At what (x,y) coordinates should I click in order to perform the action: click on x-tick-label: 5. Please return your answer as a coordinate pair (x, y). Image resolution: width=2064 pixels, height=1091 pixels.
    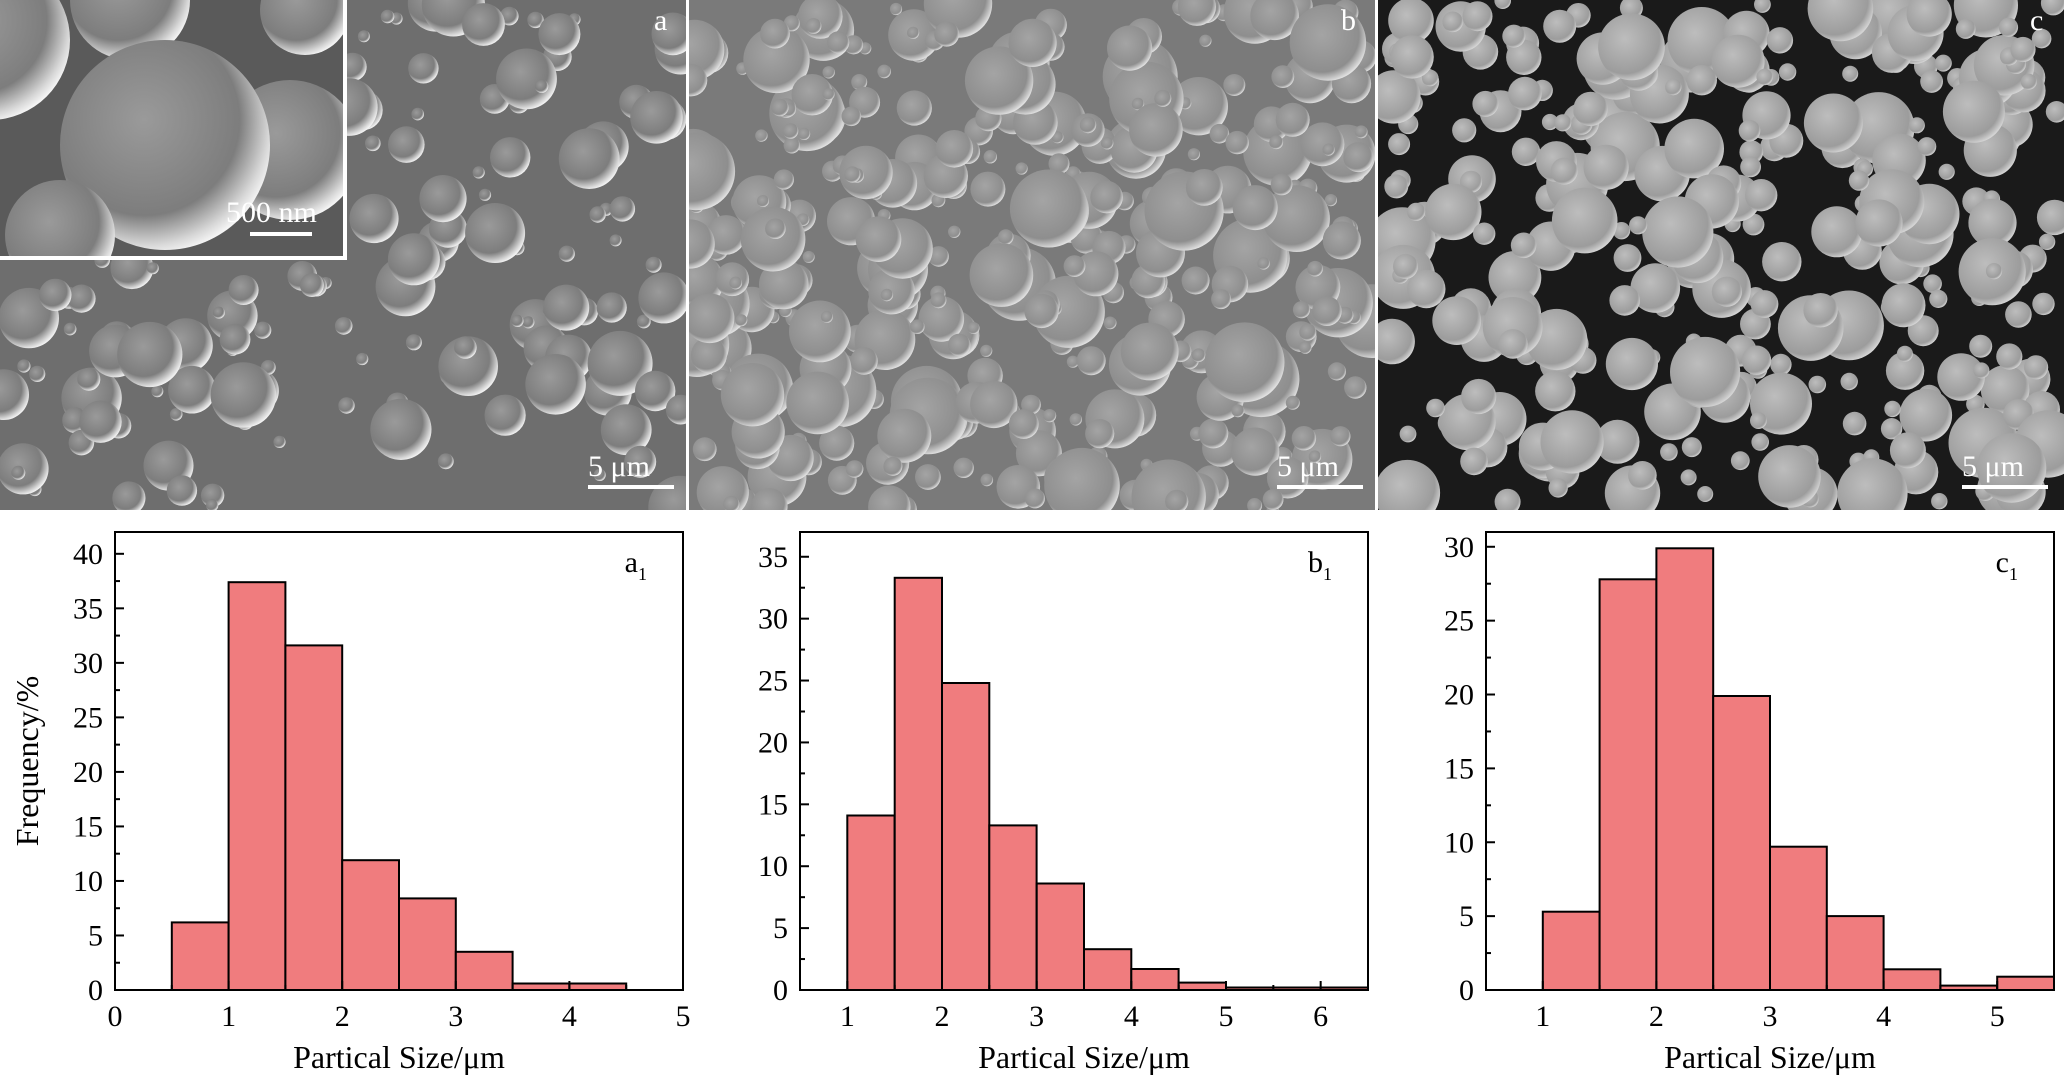
    Looking at the image, I should click on (683, 1016).